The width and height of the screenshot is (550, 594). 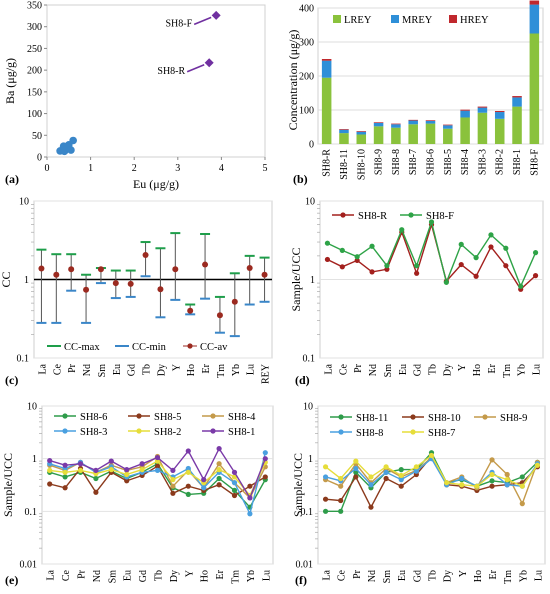 What do you see at coordinates (302, 380) in the screenshot?
I see `panel-label: (d)` at bounding box center [302, 380].